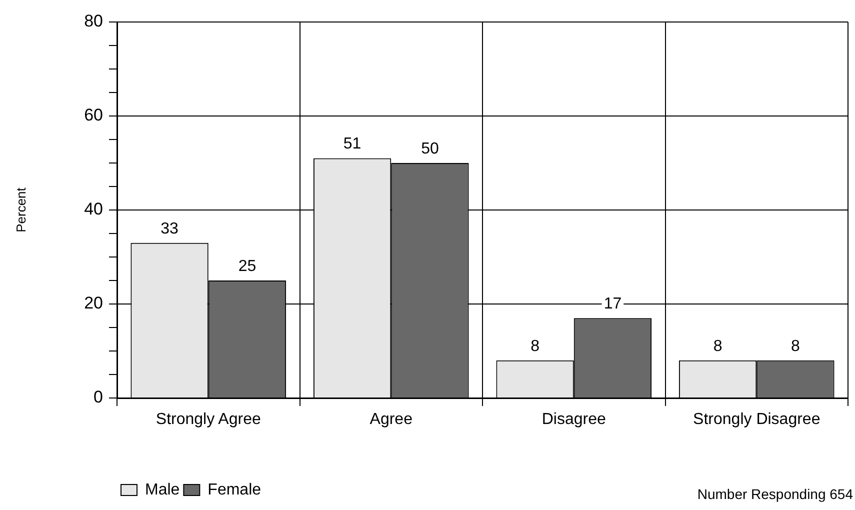 Image resolution: width=855 pixels, height=510 pixels. What do you see at coordinates (93, 115) in the screenshot?
I see `y-tick-label: 60` at bounding box center [93, 115].